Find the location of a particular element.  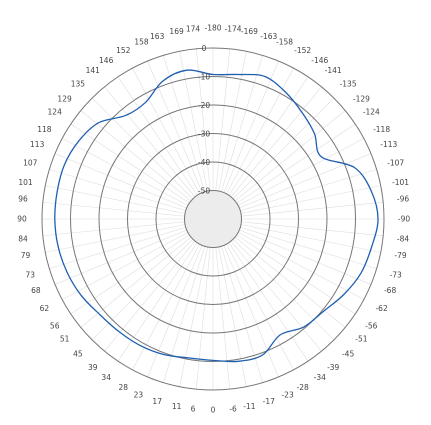

angular-tick-label: -79 is located at coordinates (400, 255).